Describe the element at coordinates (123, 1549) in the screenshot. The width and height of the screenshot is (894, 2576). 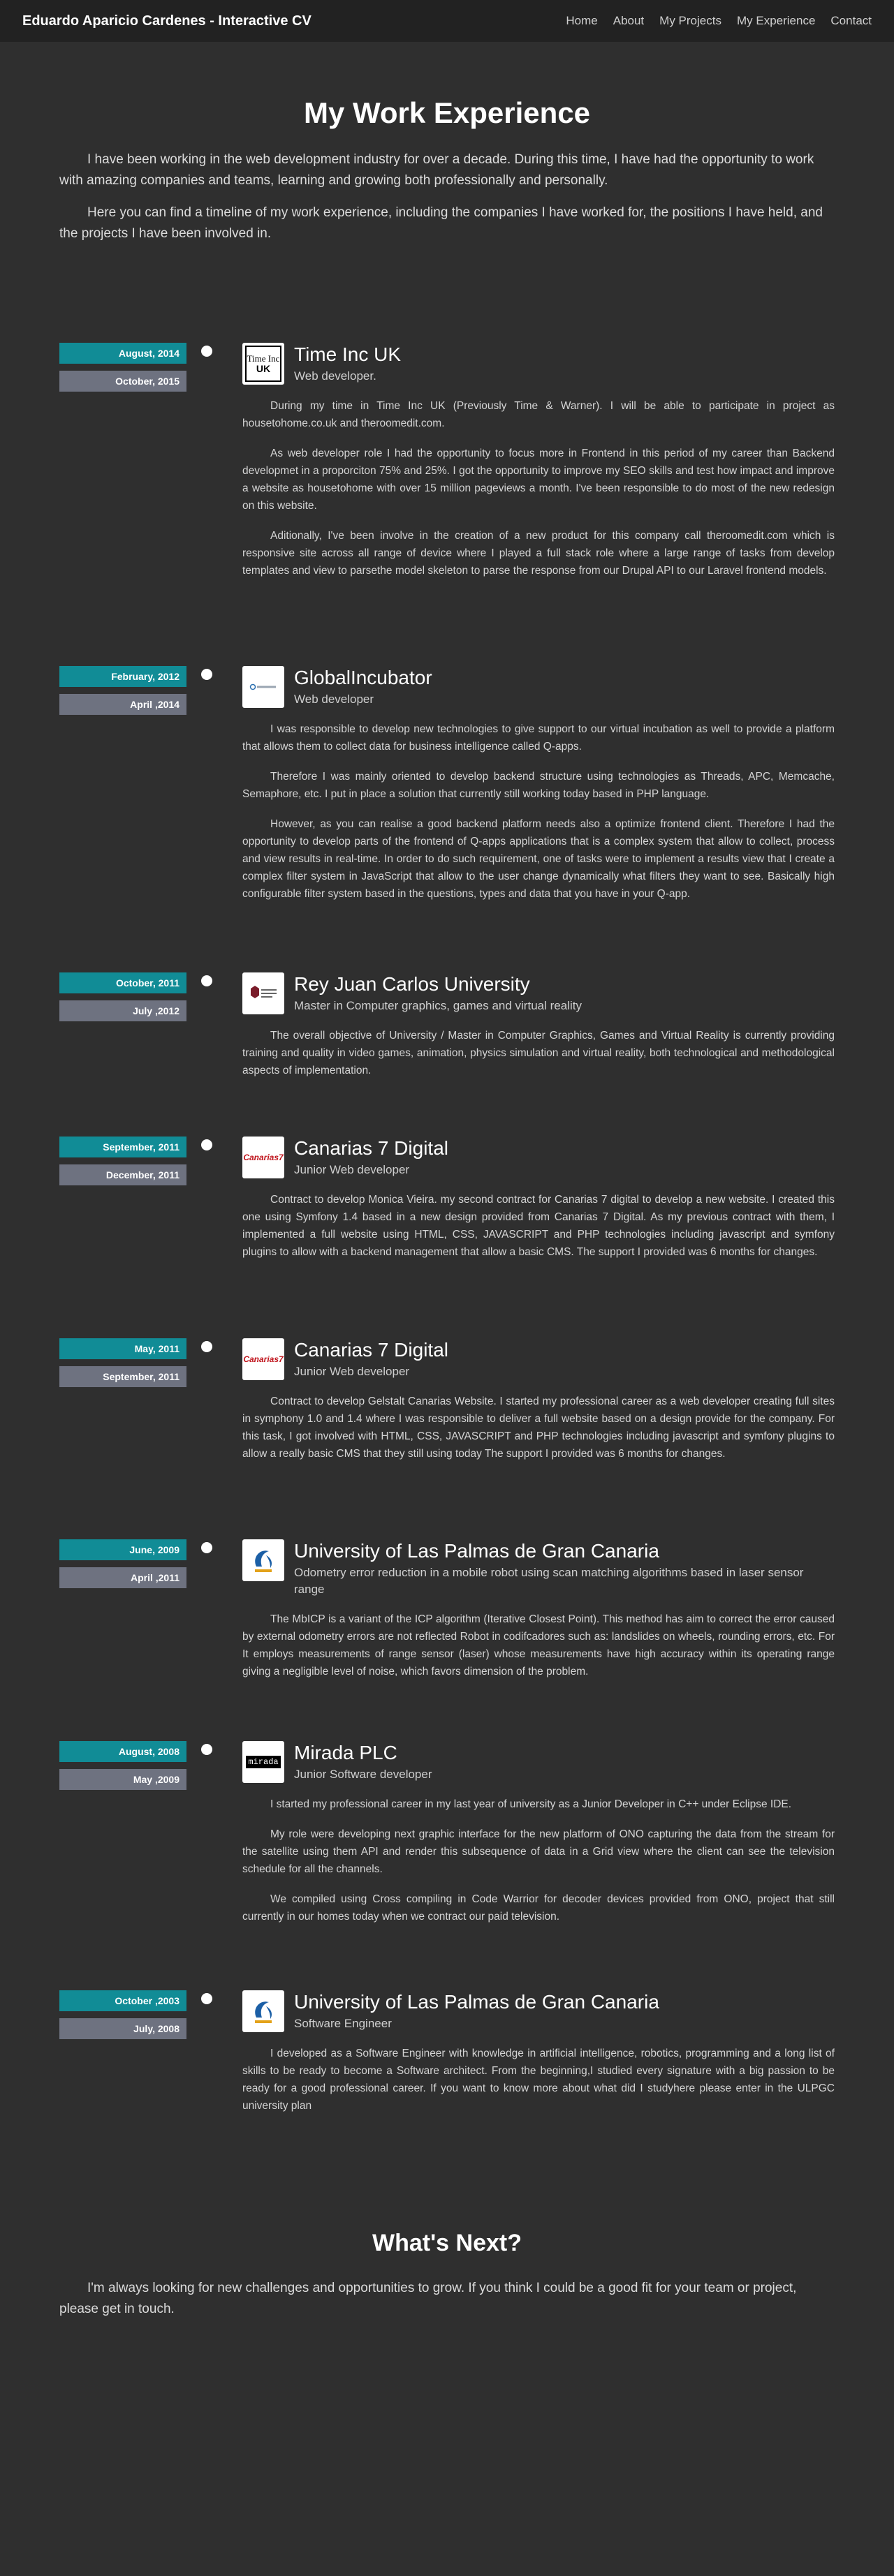
I see `start-date-badge: June, 2009` at that location.